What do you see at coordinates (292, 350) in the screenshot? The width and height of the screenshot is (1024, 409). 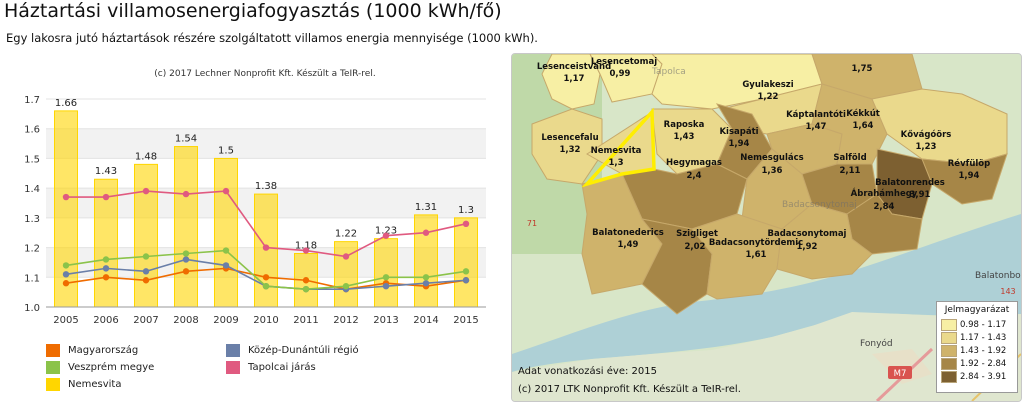 I see `legend-item-kozep-dunantuli: Közép-Dunántúli régió` at bounding box center [292, 350].